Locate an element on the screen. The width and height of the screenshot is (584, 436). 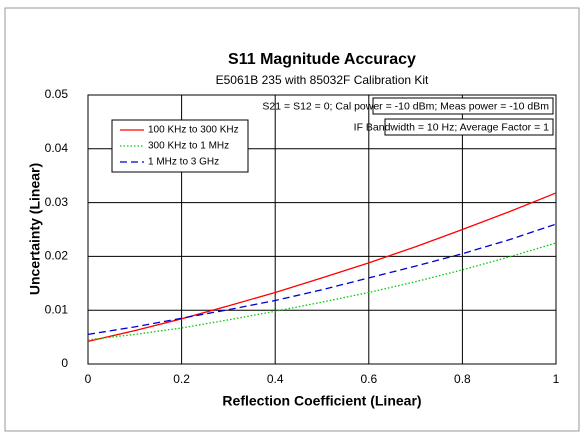
chart-title: S11 Magnitude Accuracy is located at coordinates (322, 59).